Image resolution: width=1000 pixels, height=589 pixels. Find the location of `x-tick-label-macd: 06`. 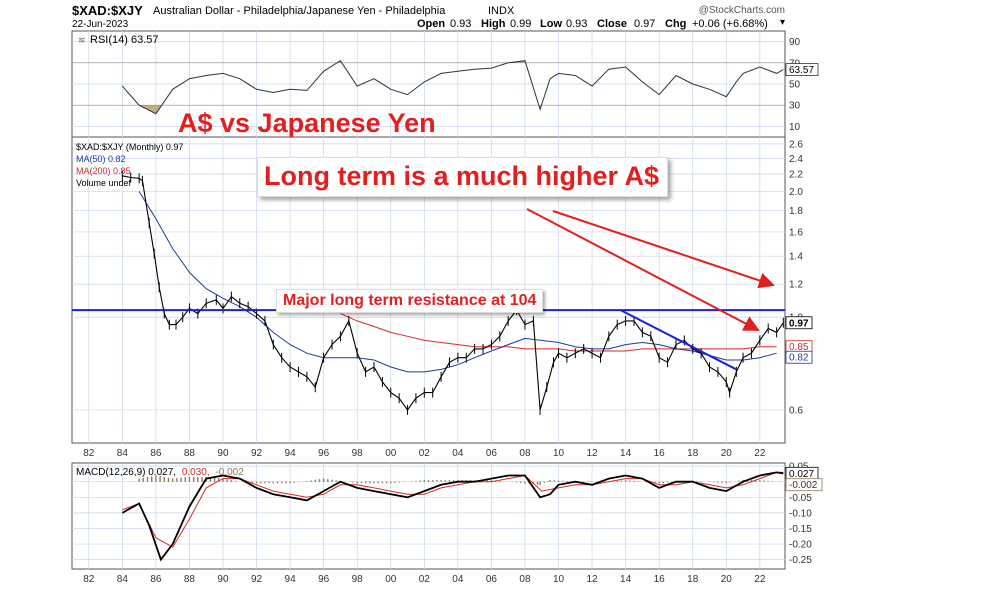

x-tick-label-macd: 06 is located at coordinates (492, 579).